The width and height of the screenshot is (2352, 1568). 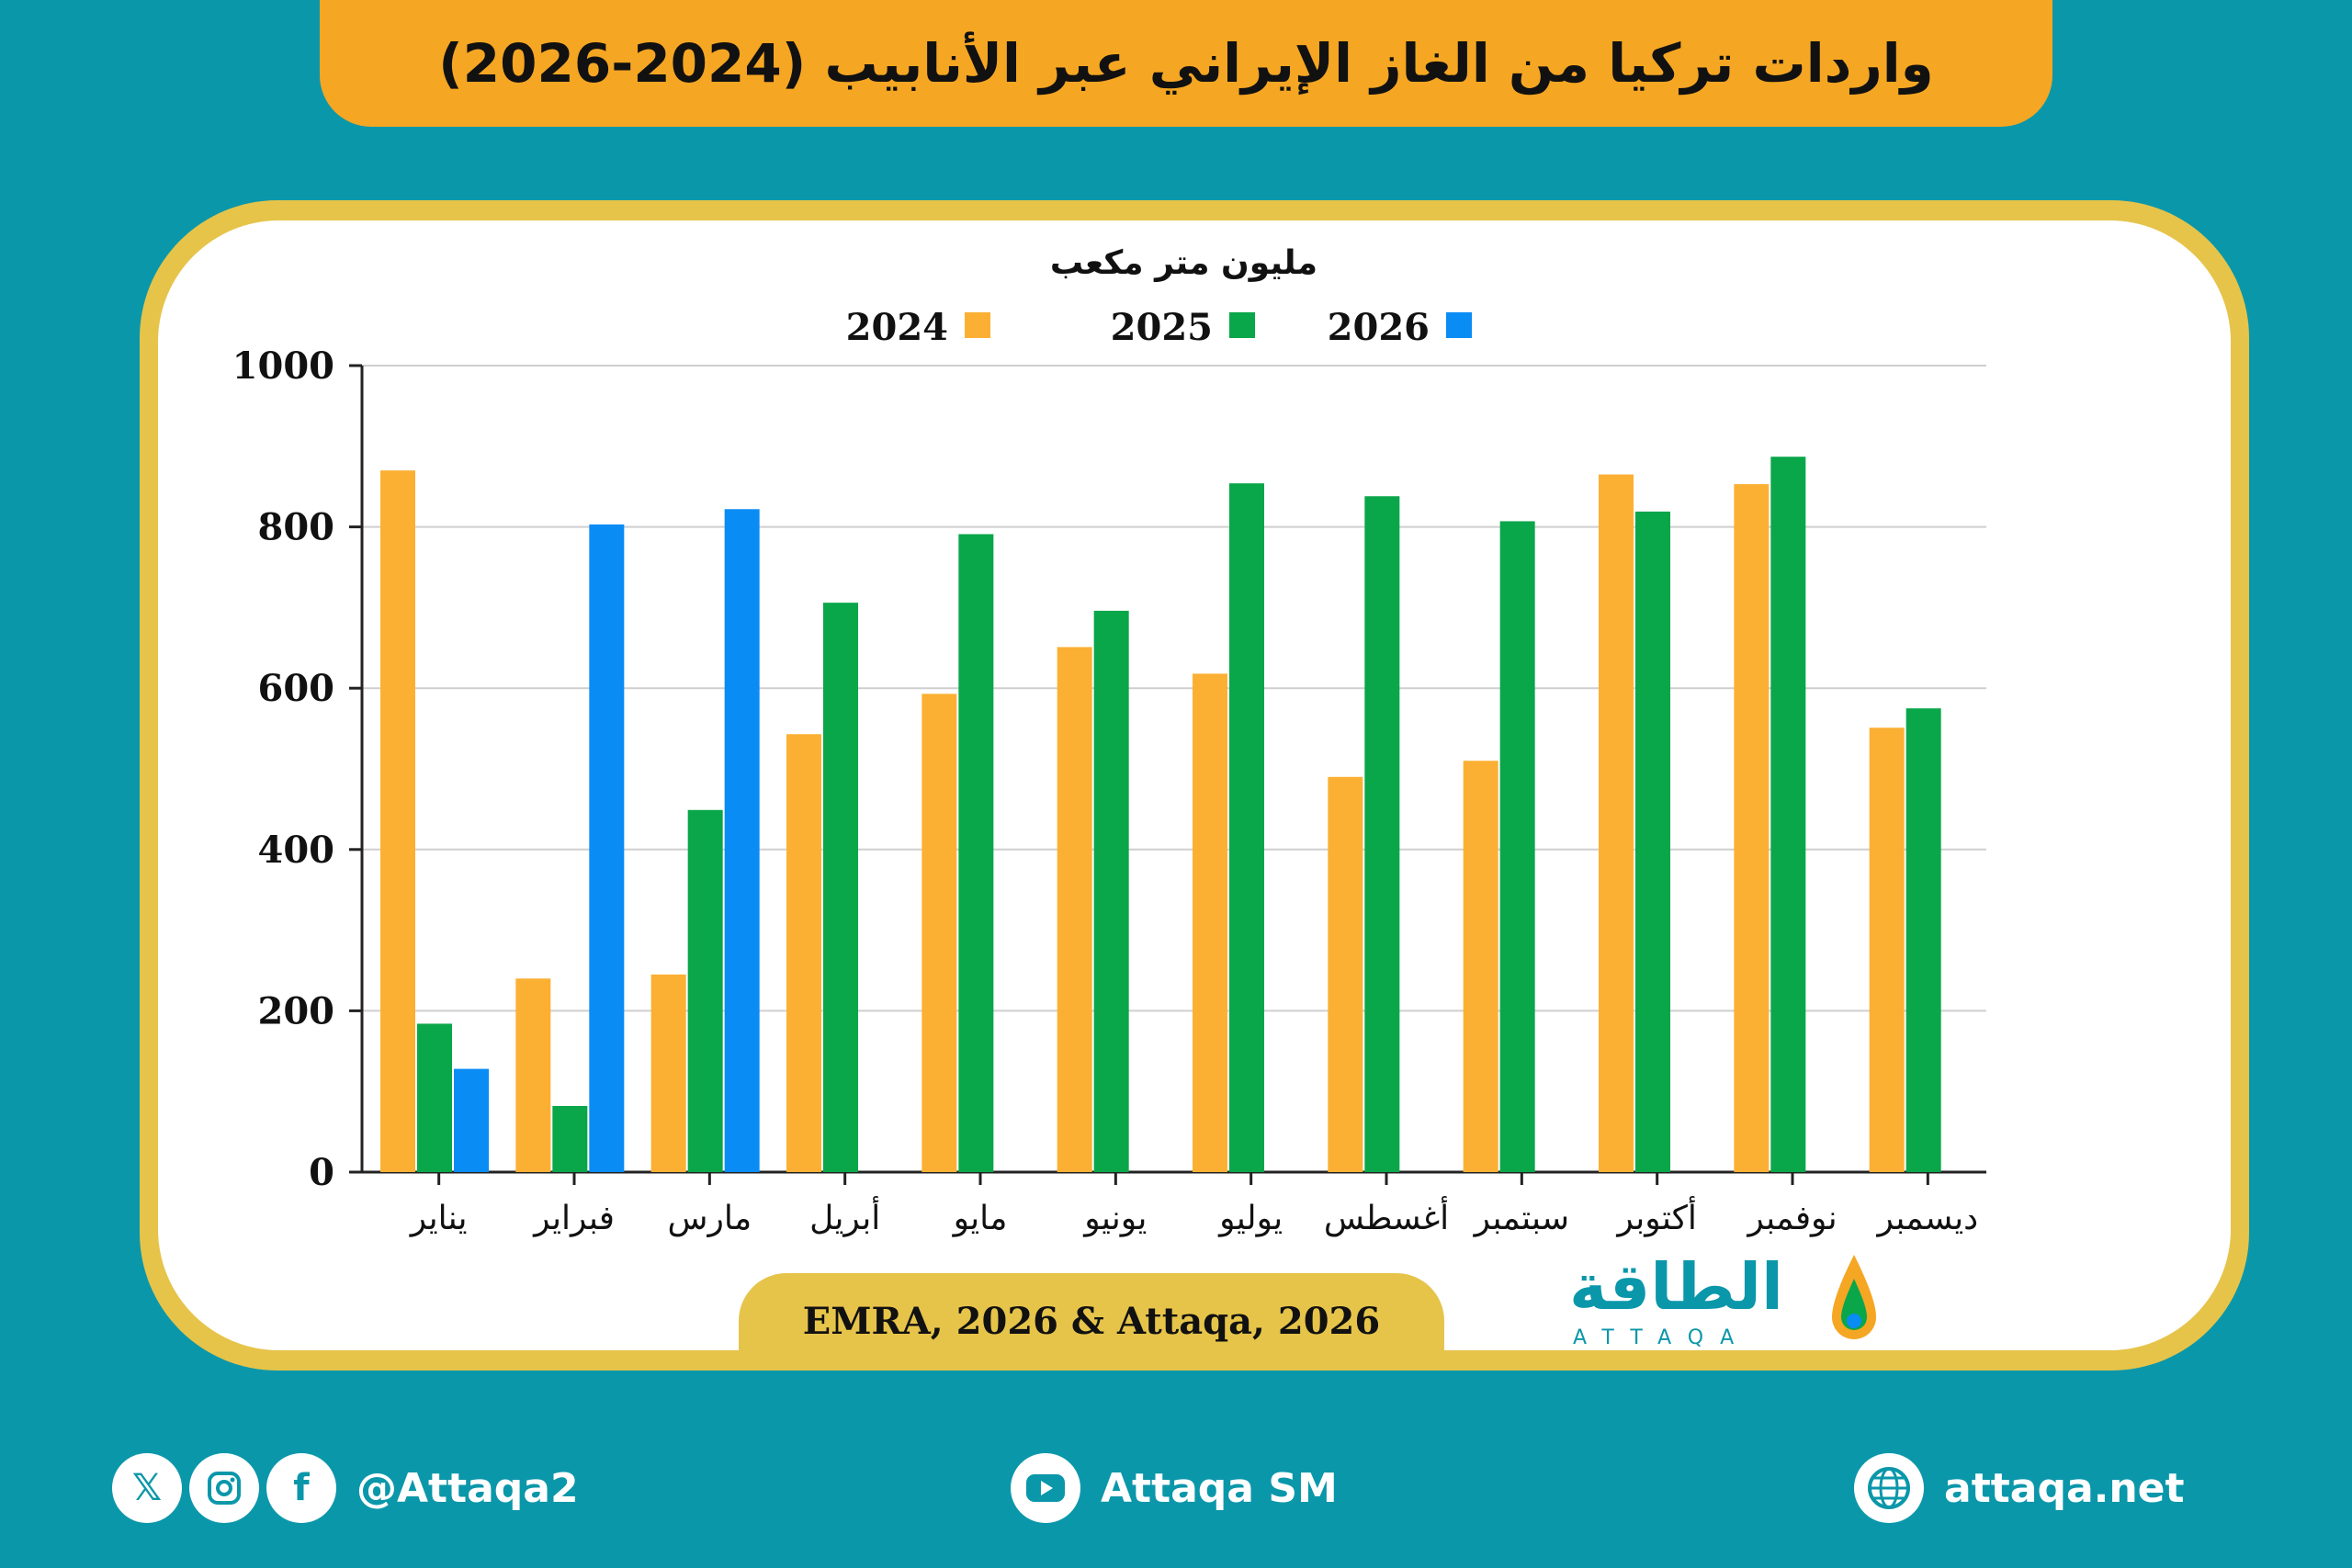 I want to click on facebook-icon: f, so click(x=301, y=1488).